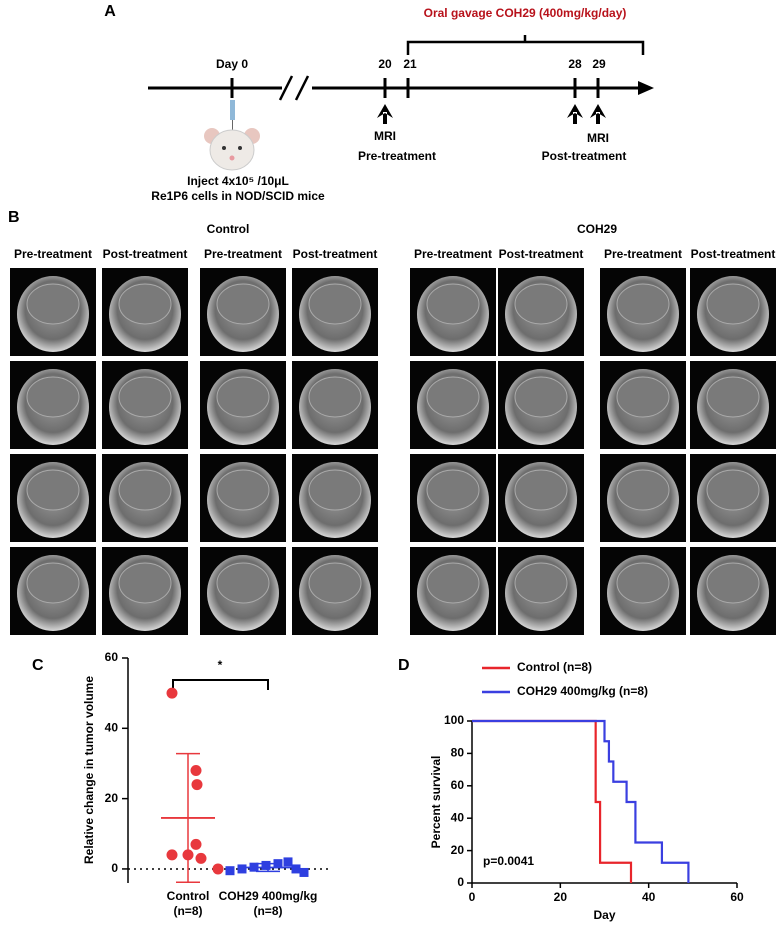  Describe the element at coordinates (238, 196) in the screenshot. I see `inject-label: Re1P6 cells in NOD/SCID mice` at that location.